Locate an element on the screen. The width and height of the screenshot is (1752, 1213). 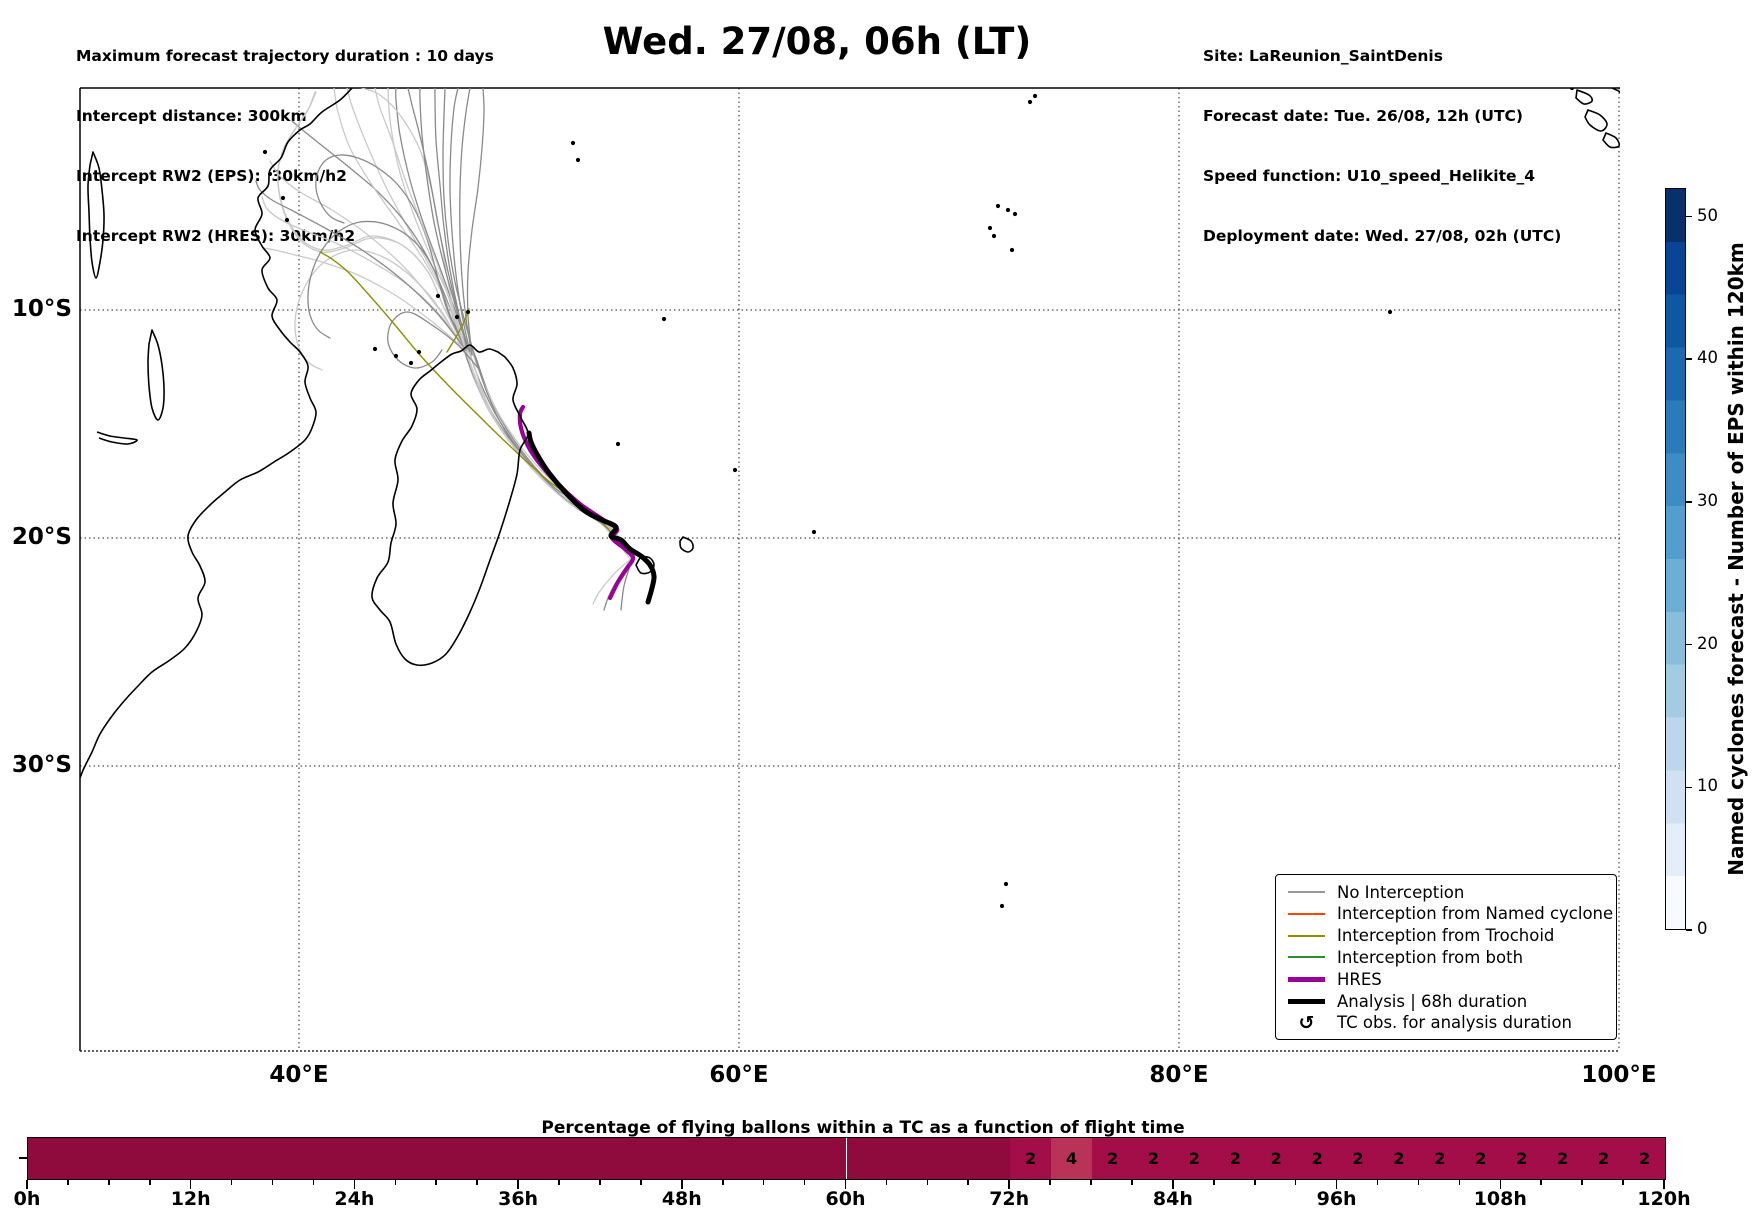
bar-x-tick-label: 24h is located at coordinates (354, 1199).